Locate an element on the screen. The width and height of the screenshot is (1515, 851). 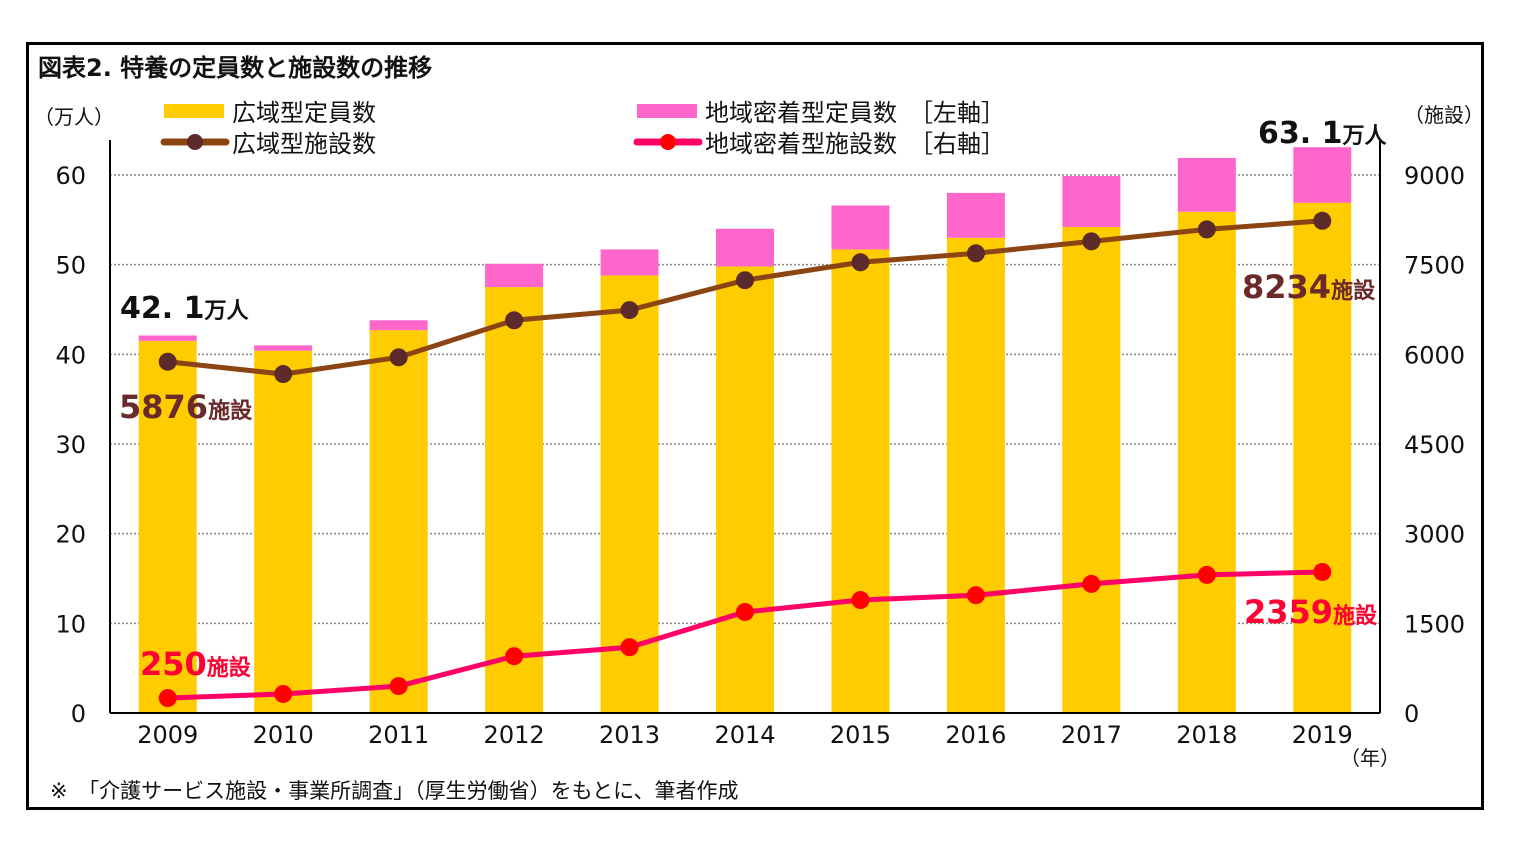
right-tick-label: 0 is located at coordinates (1411, 714).